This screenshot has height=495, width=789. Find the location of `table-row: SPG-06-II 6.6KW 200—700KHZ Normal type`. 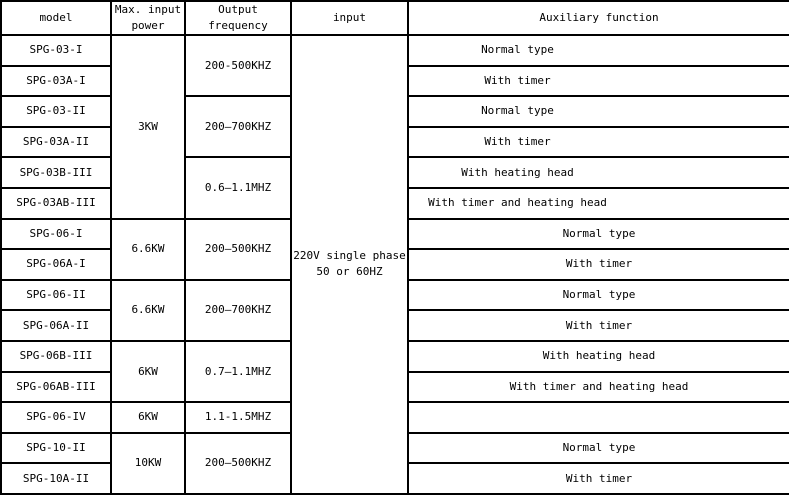

table-row: SPG-06-II 6.6KW 200—700KHZ Normal type is located at coordinates (394, 310).